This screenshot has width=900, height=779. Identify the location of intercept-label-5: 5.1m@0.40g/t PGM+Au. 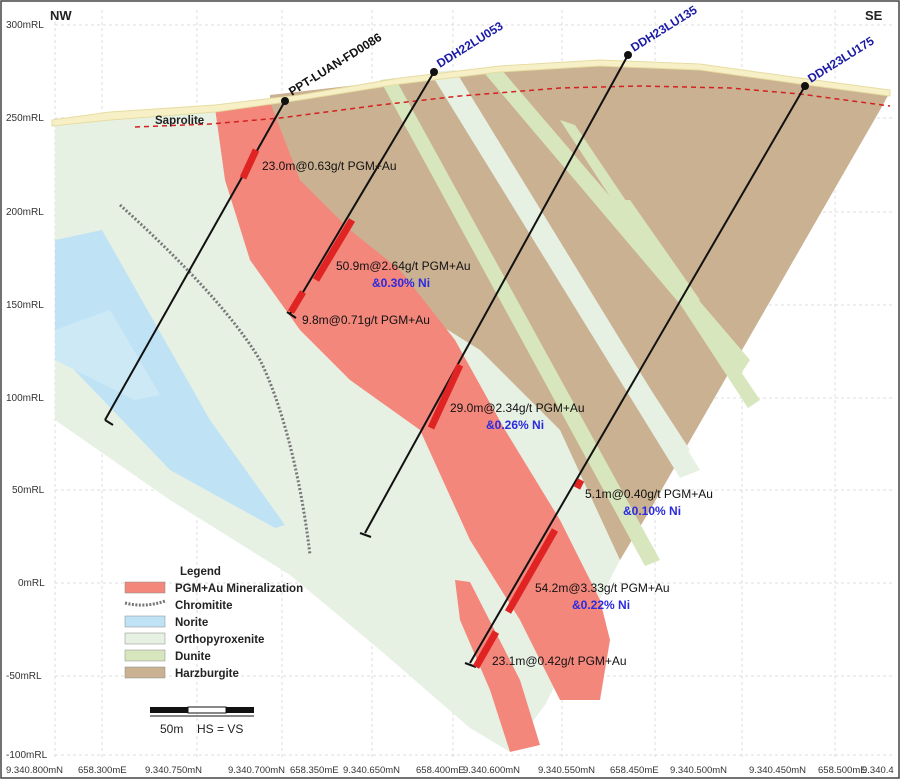
(649, 494).